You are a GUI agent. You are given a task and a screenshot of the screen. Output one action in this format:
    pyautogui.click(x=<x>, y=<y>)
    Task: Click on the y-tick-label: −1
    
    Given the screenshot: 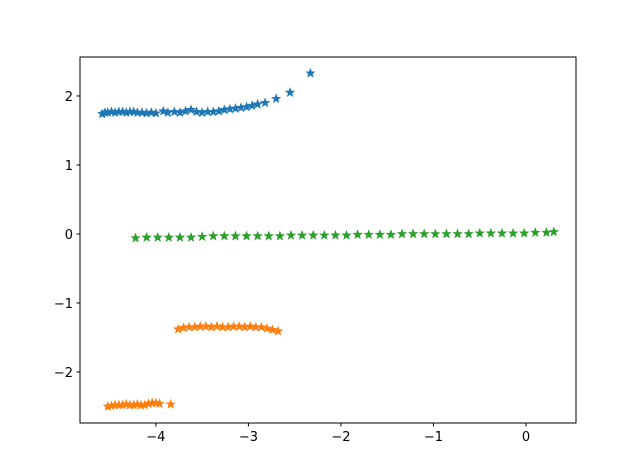 What is the action you would take?
    pyautogui.click(x=63, y=304)
    